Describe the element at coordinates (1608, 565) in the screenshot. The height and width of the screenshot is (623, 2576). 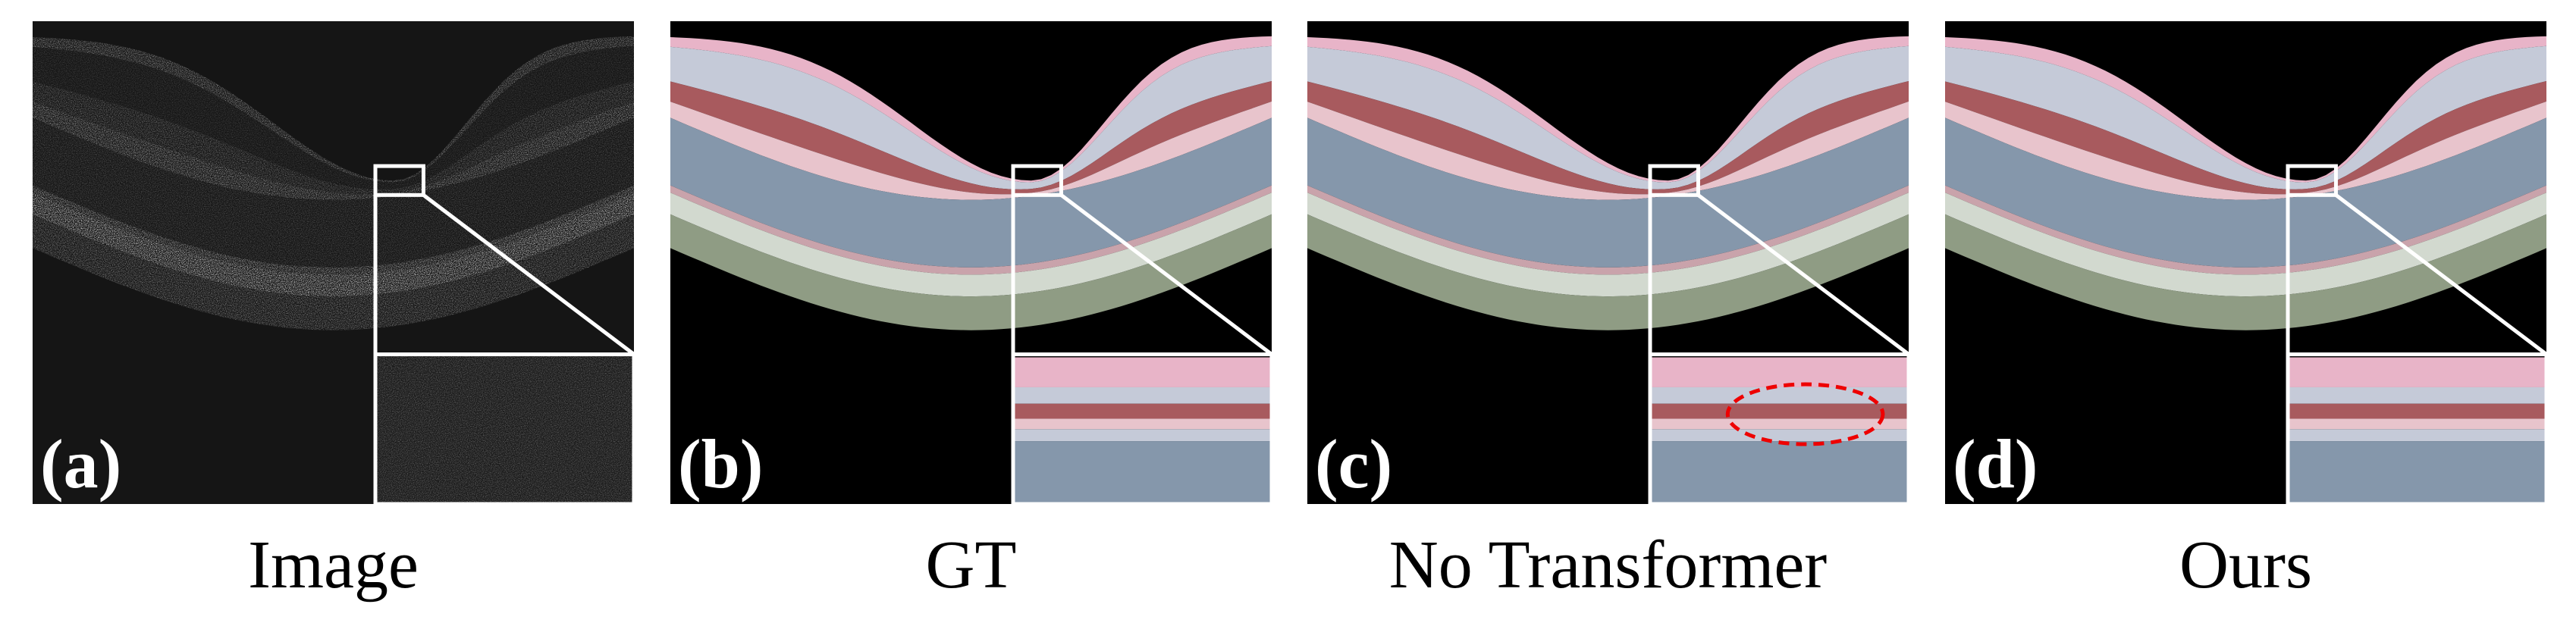
I see `panel-caption: No Transformer` at that location.